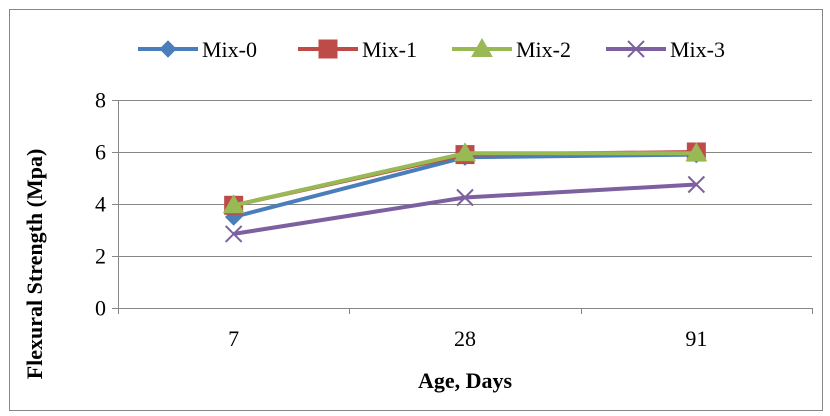 Image resolution: width=830 pixels, height=416 pixels. What do you see at coordinates (100, 204) in the screenshot?
I see `y-tick-label: 4` at bounding box center [100, 204].